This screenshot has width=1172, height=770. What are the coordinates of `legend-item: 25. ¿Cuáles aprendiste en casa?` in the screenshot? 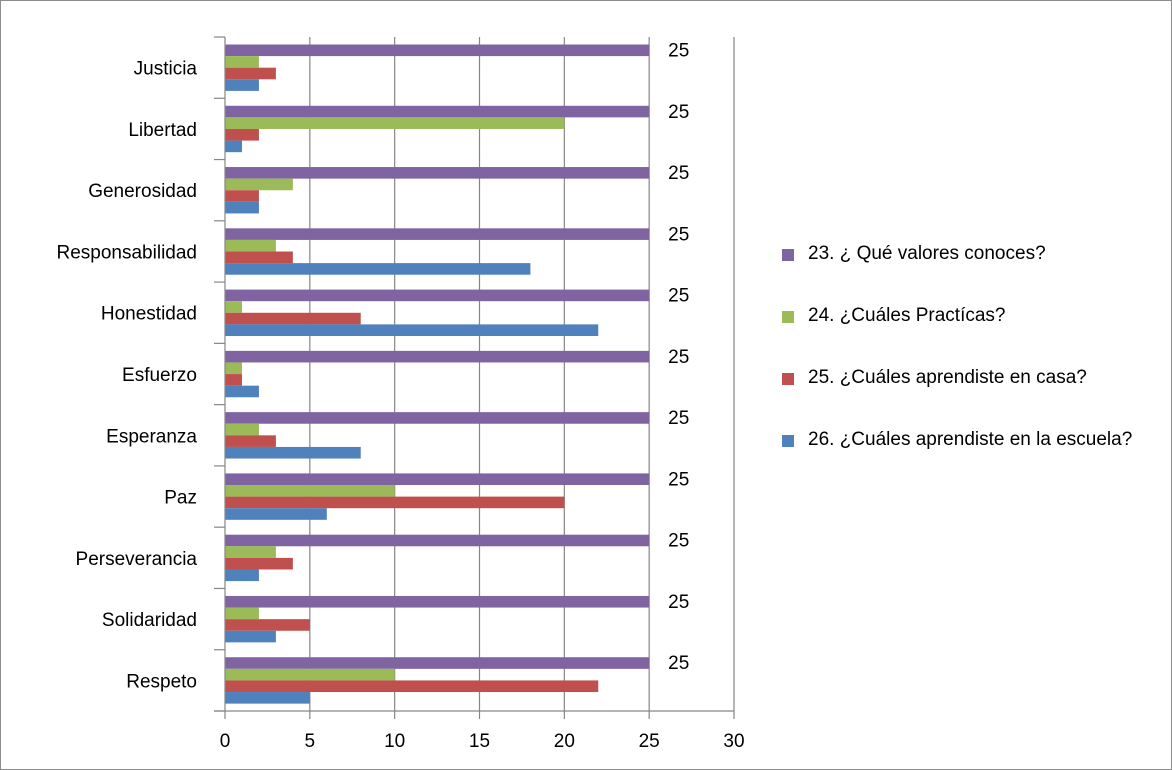 It's located at (977, 378).